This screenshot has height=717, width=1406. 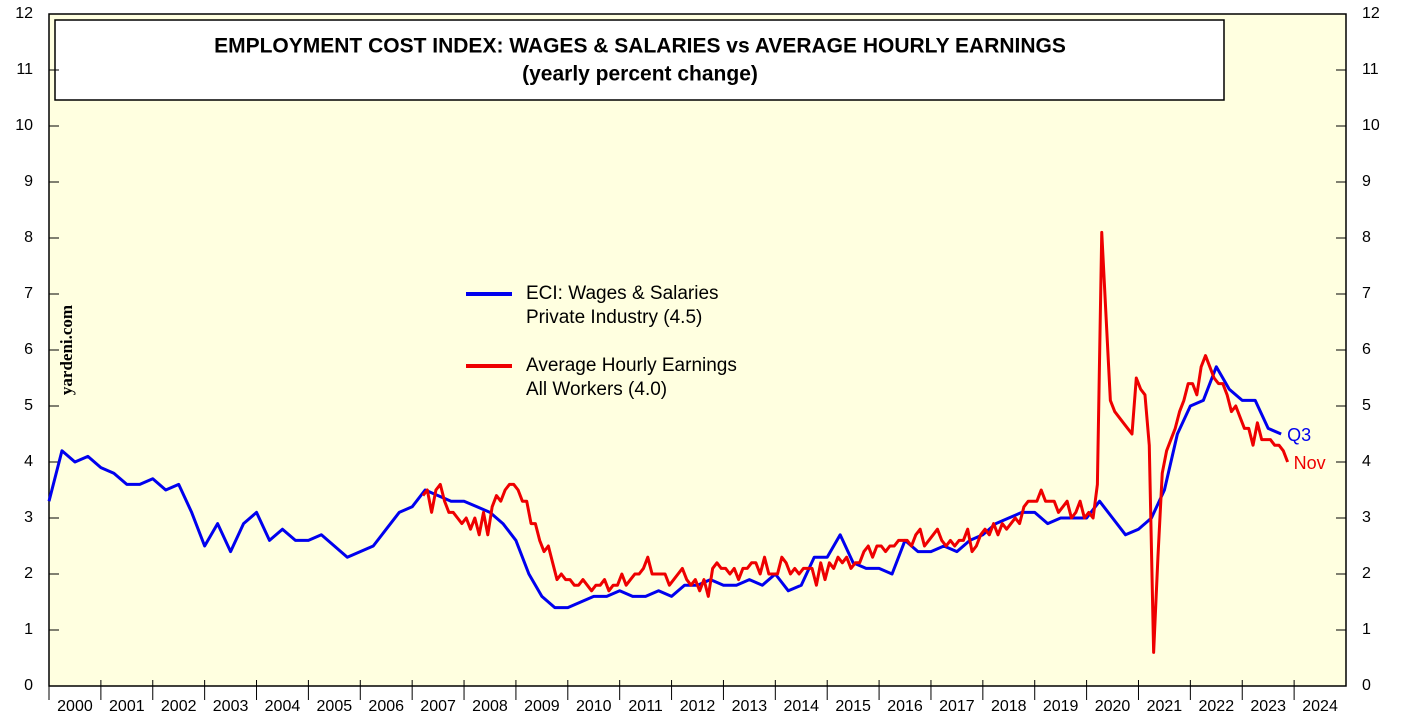 I want to click on legend-label: All Workers (4.0), so click(x=596, y=389).